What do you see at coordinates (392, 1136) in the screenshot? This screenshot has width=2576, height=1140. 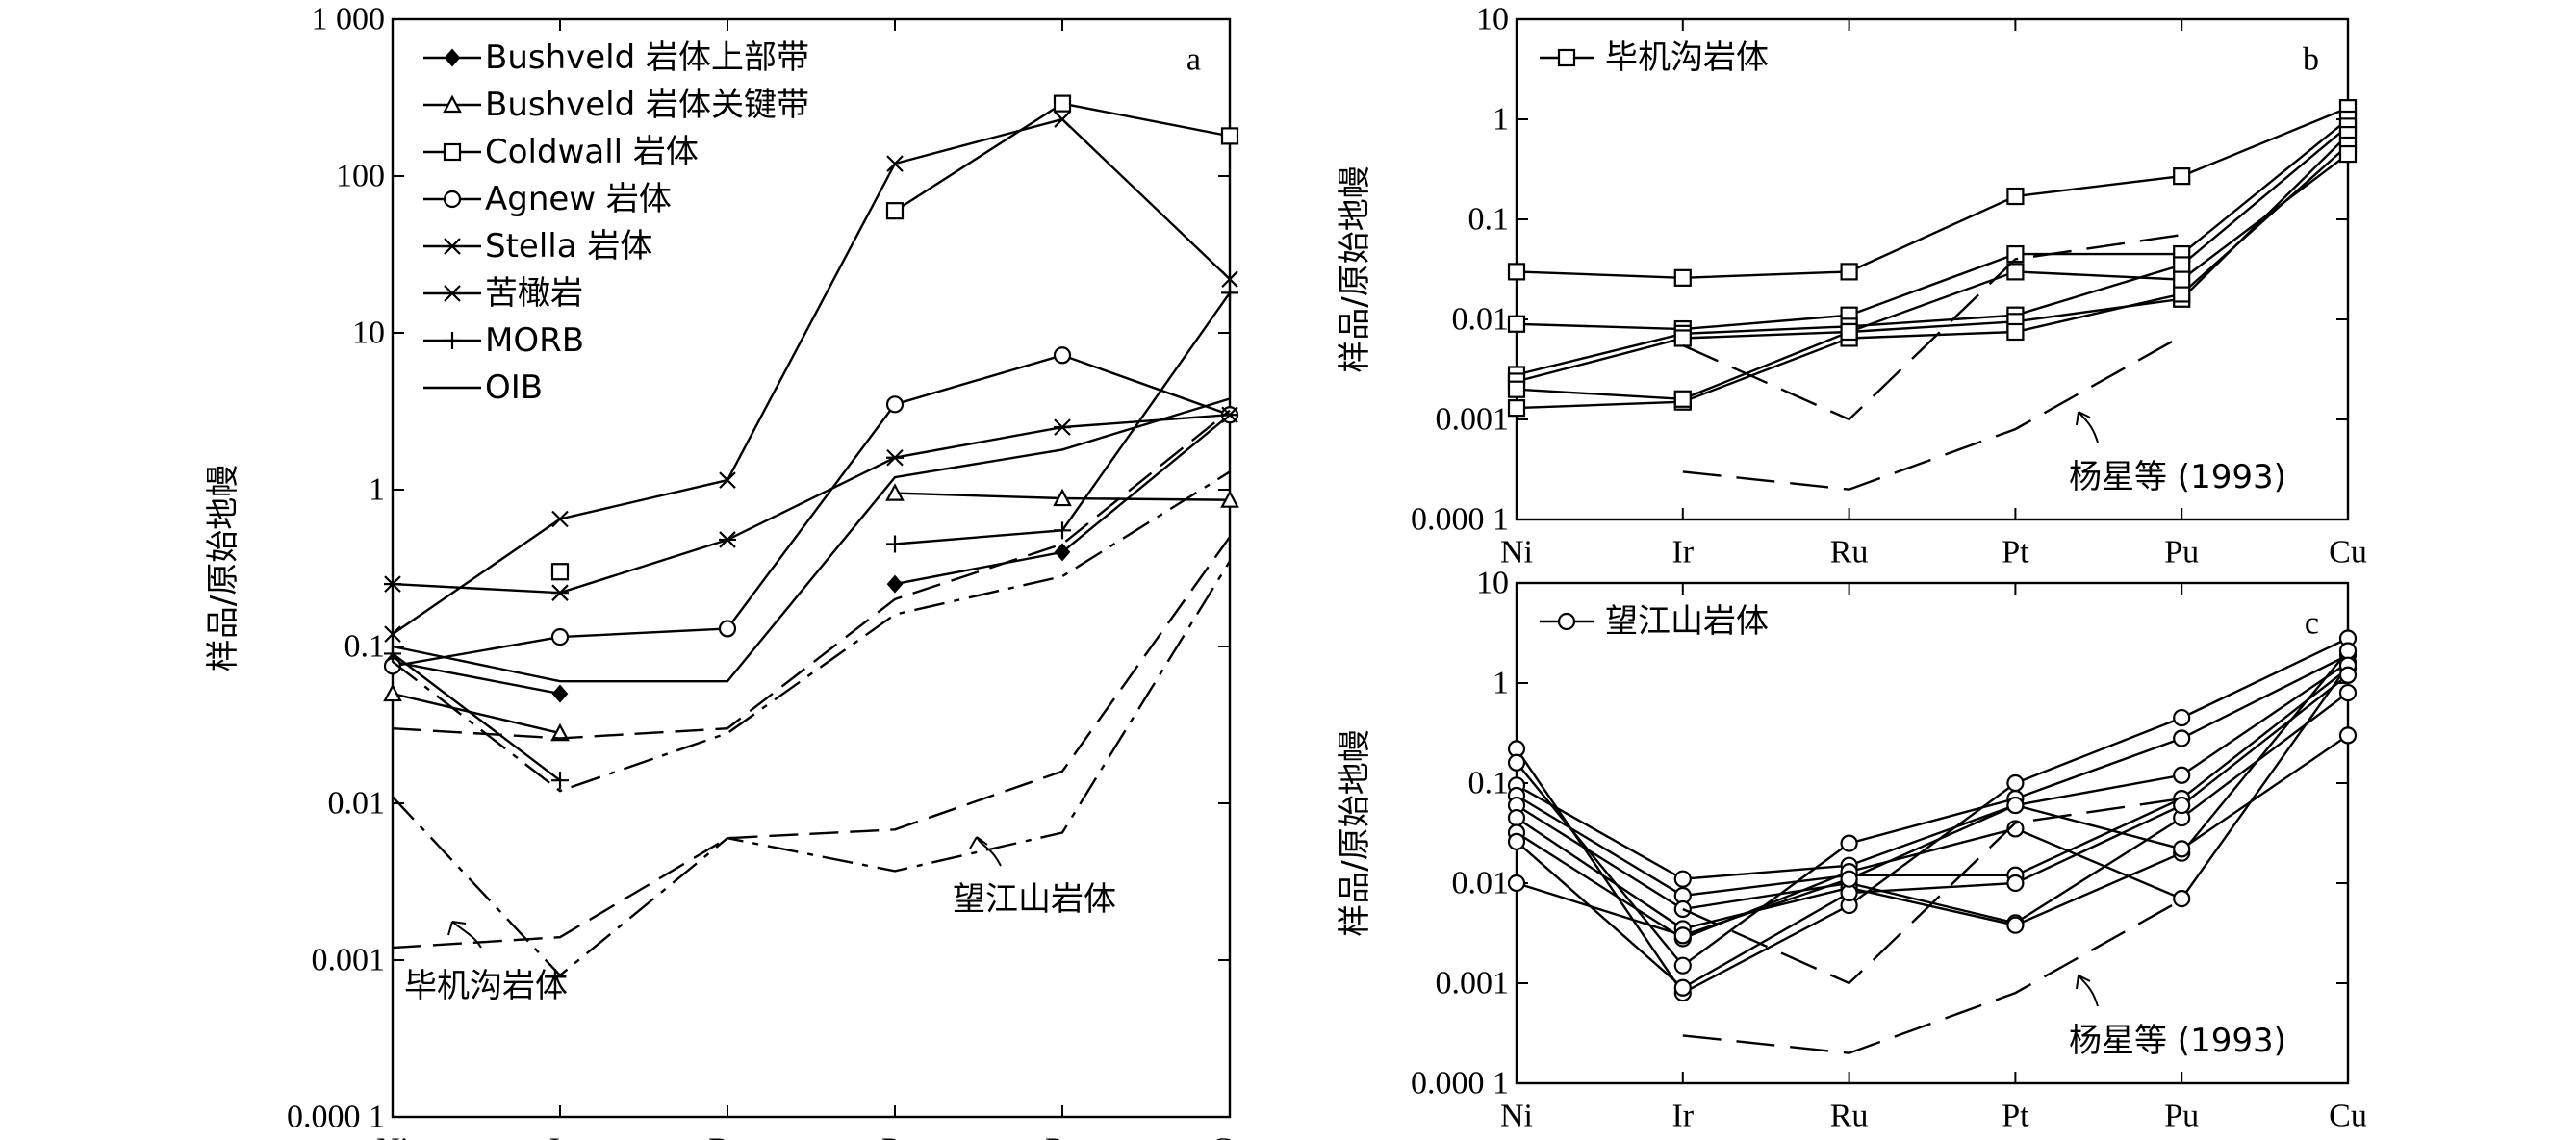 I see `x-tick-label: Ni` at bounding box center [392, 1136].